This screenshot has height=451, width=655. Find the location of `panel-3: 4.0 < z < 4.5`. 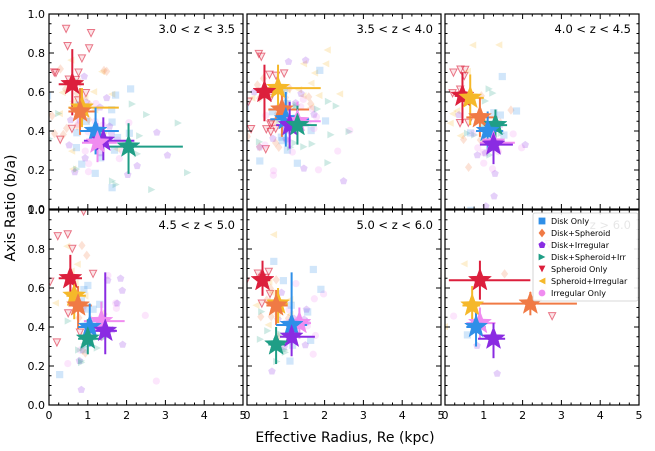

panel-3: 4.0 < z < 4.5 is located at coordinates (542, 111).